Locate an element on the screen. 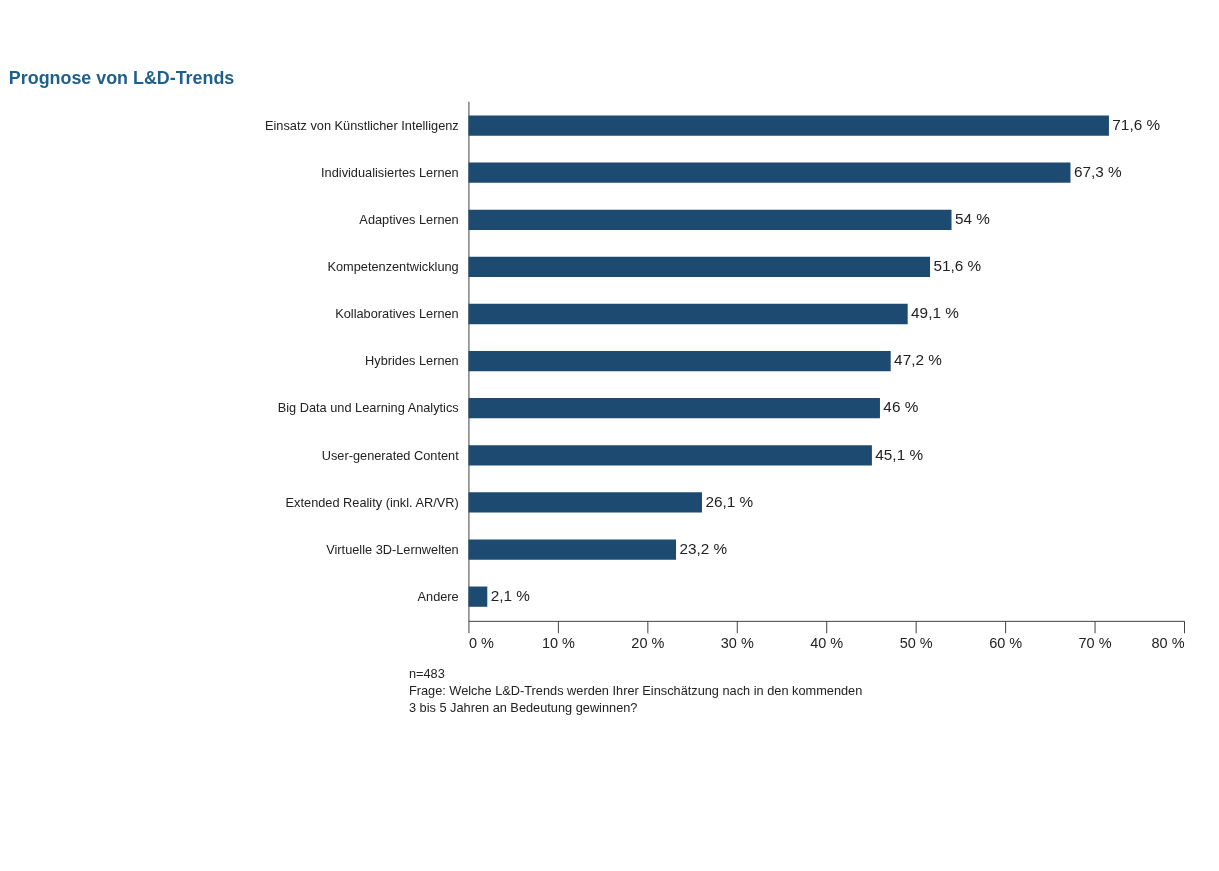  data-label: 46 % is located at coordinates (901, 407).